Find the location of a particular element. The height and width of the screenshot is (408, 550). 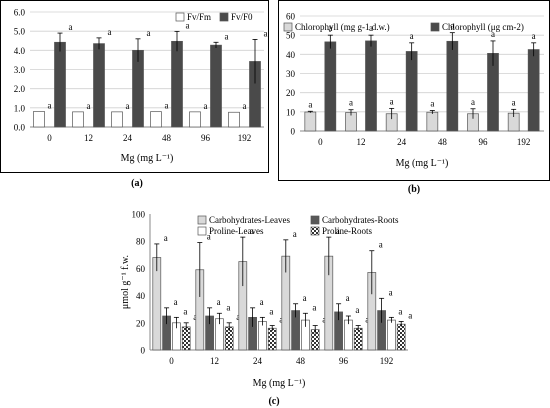

chart-b-legend-swatch is located at coordinates (435, 27).